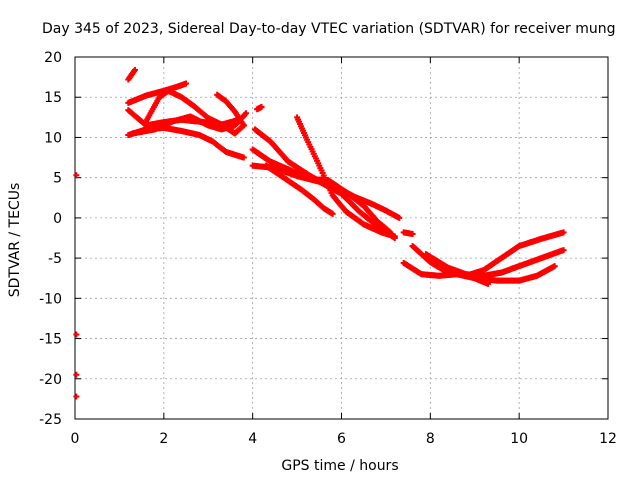 The height and width of the screenshot is (480, 640). I want to click on y-tick-label: -15, so click(50, 340).